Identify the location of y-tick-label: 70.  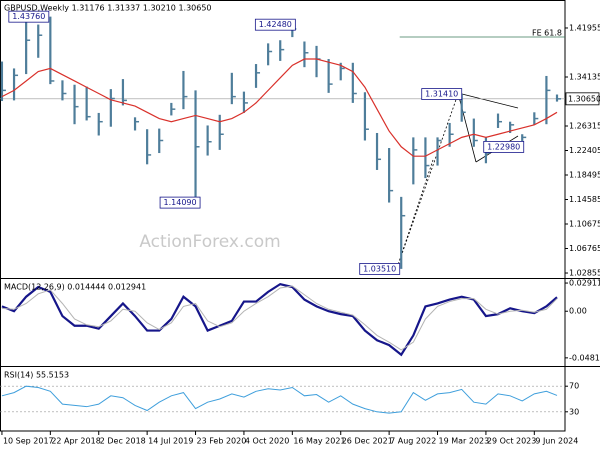
(574, 386).